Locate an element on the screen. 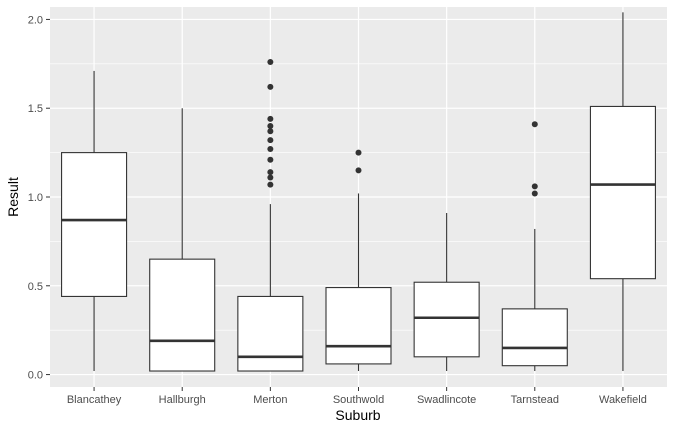  box-merton is located at coordinates (270, 215).